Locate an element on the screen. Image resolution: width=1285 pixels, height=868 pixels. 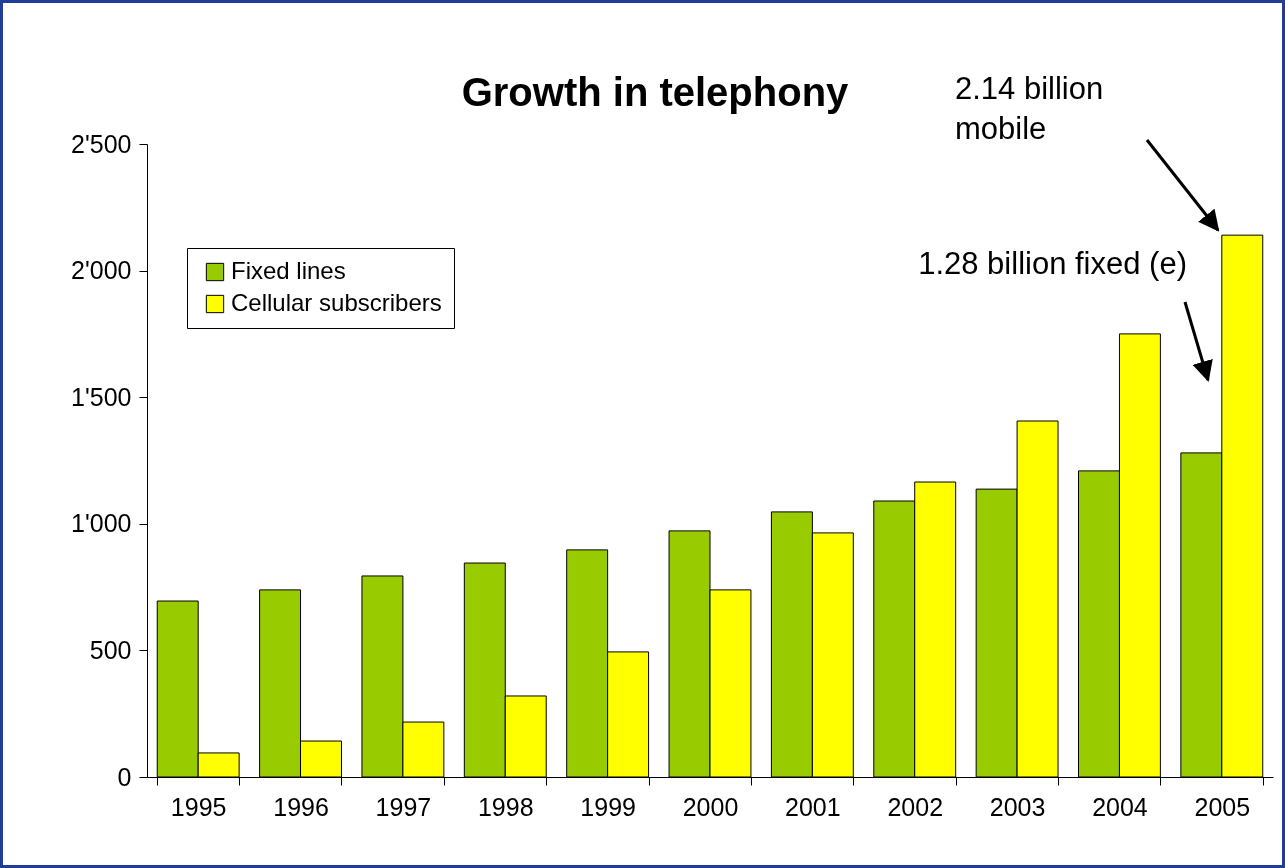
x-tick-label: 1995 is located at coordinates (198, 806).